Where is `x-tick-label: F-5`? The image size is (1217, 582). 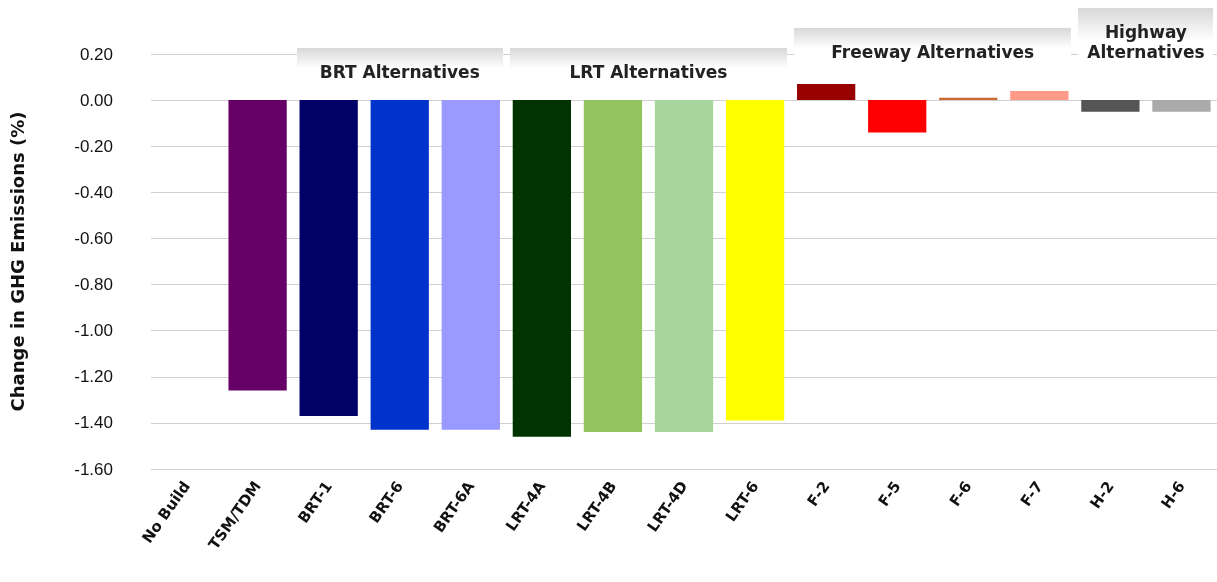
x-tick-label: F-5 is located at coordinates (889, 493).